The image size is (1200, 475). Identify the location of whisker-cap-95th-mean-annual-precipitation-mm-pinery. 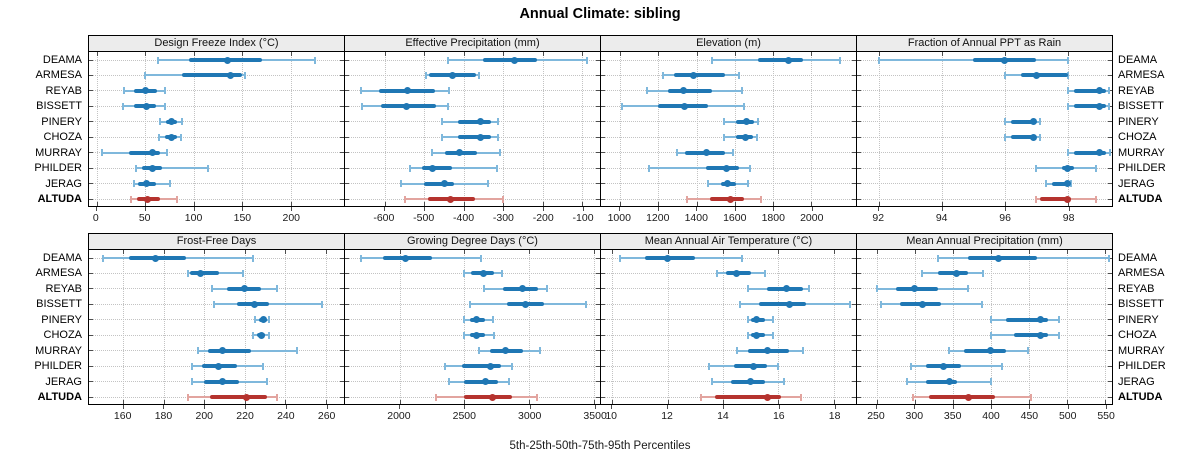
(1059, 320).